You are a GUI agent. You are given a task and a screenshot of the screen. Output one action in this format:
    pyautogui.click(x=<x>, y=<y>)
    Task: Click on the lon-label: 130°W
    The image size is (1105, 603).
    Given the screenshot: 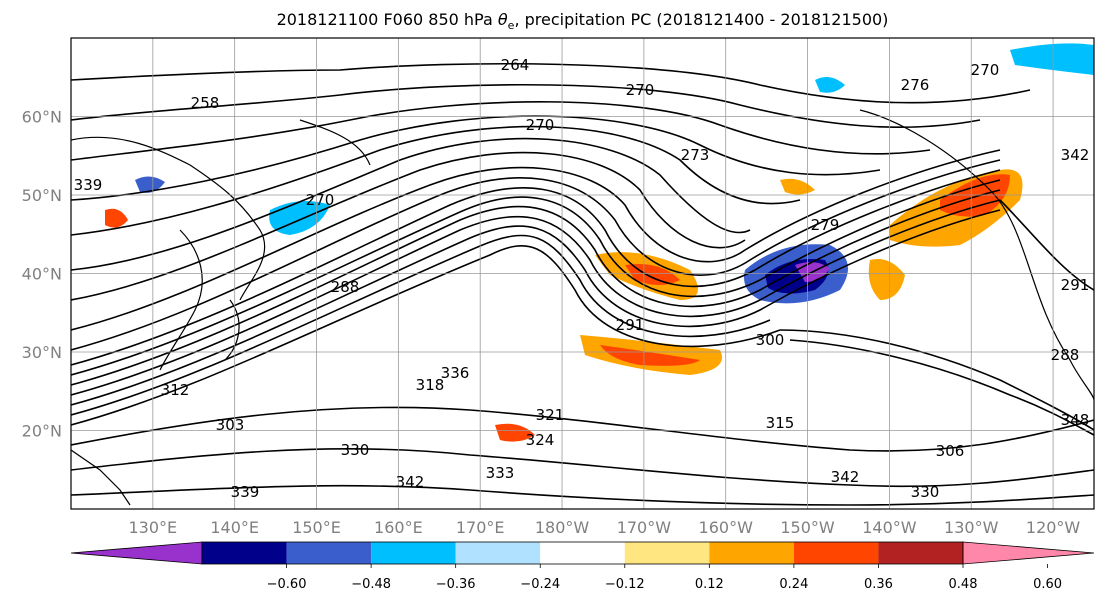 What is the action you would take?
    pyautogui.click(x=971, y=527)
    